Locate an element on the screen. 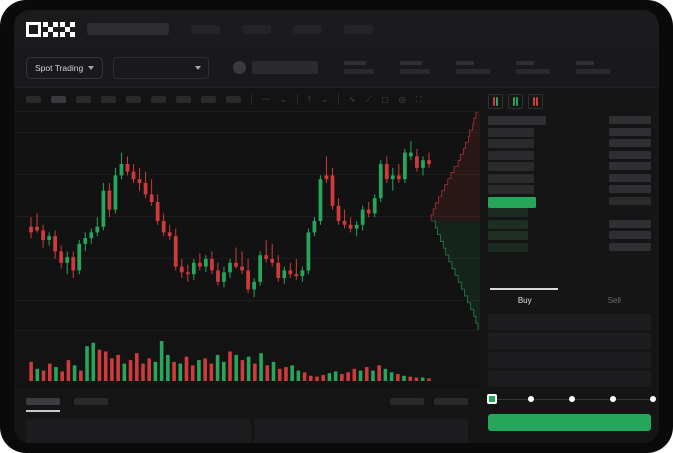 This screenshot has height=453, width=673. order-form-panel: Buy Sell is located at coordinates (569, 365).